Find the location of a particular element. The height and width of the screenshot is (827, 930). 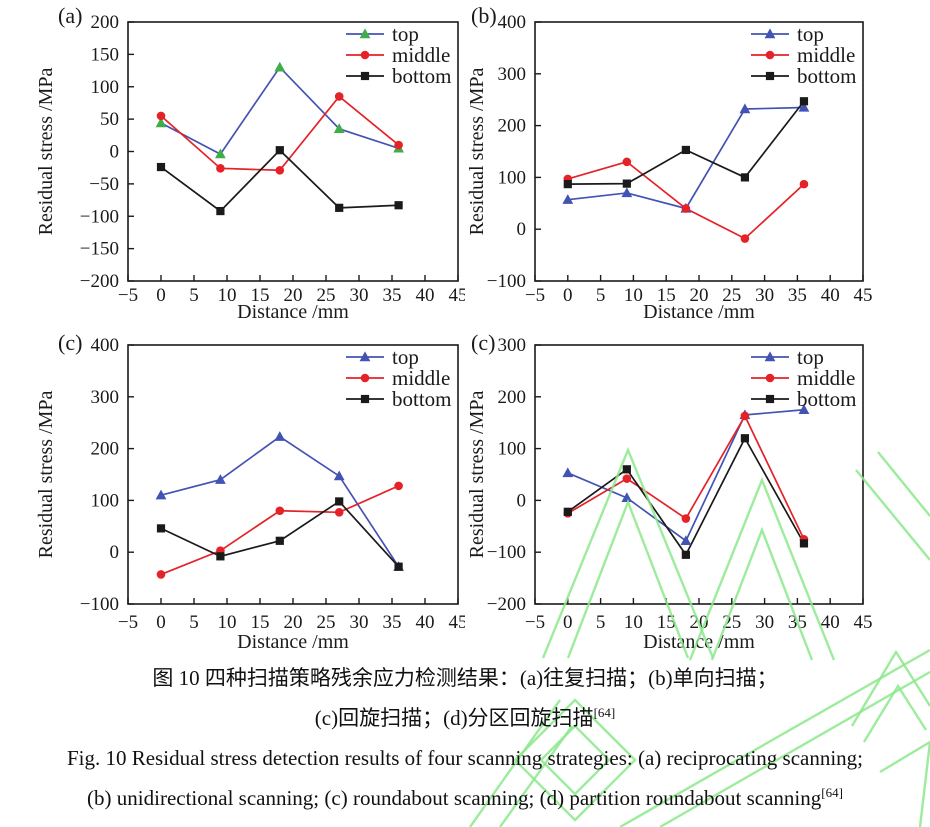

series-line-middle is located at coordinates (686, 200).